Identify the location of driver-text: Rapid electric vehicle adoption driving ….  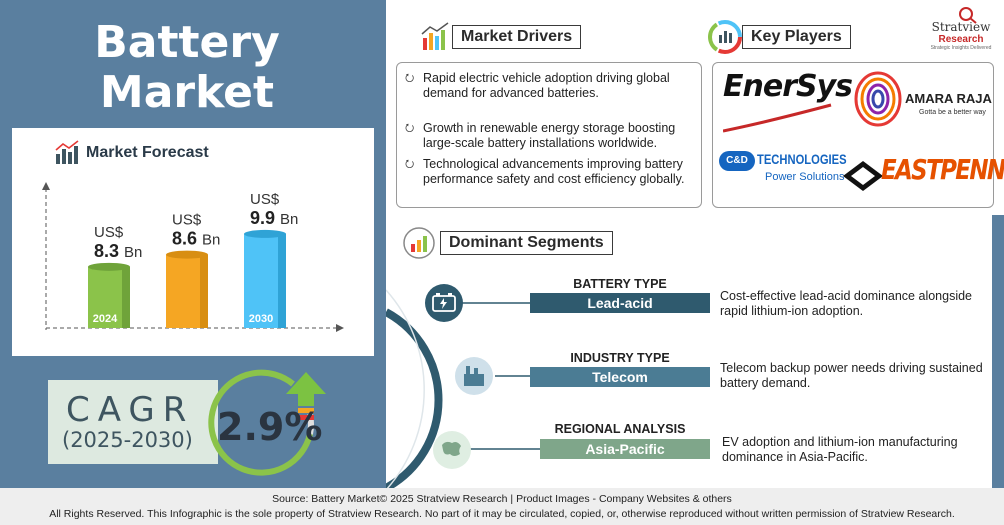
(546, 85).